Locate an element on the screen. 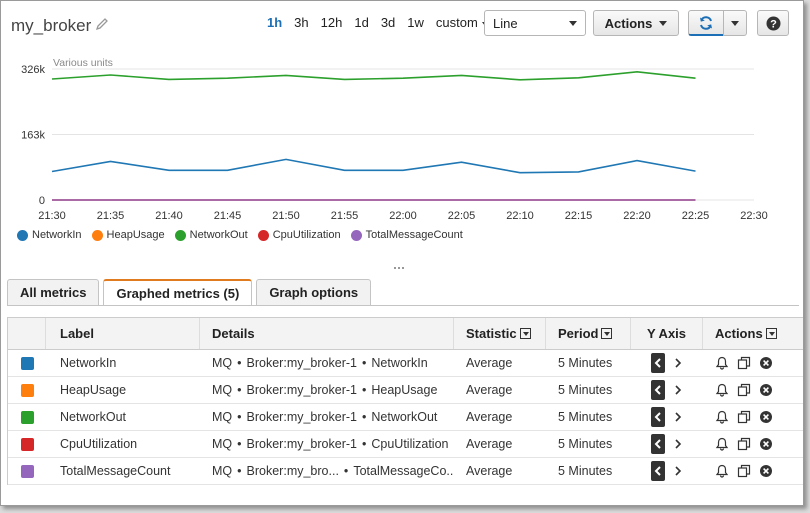 The image size is (810, 513). header-label: Label is located at coordinates (123, 333).